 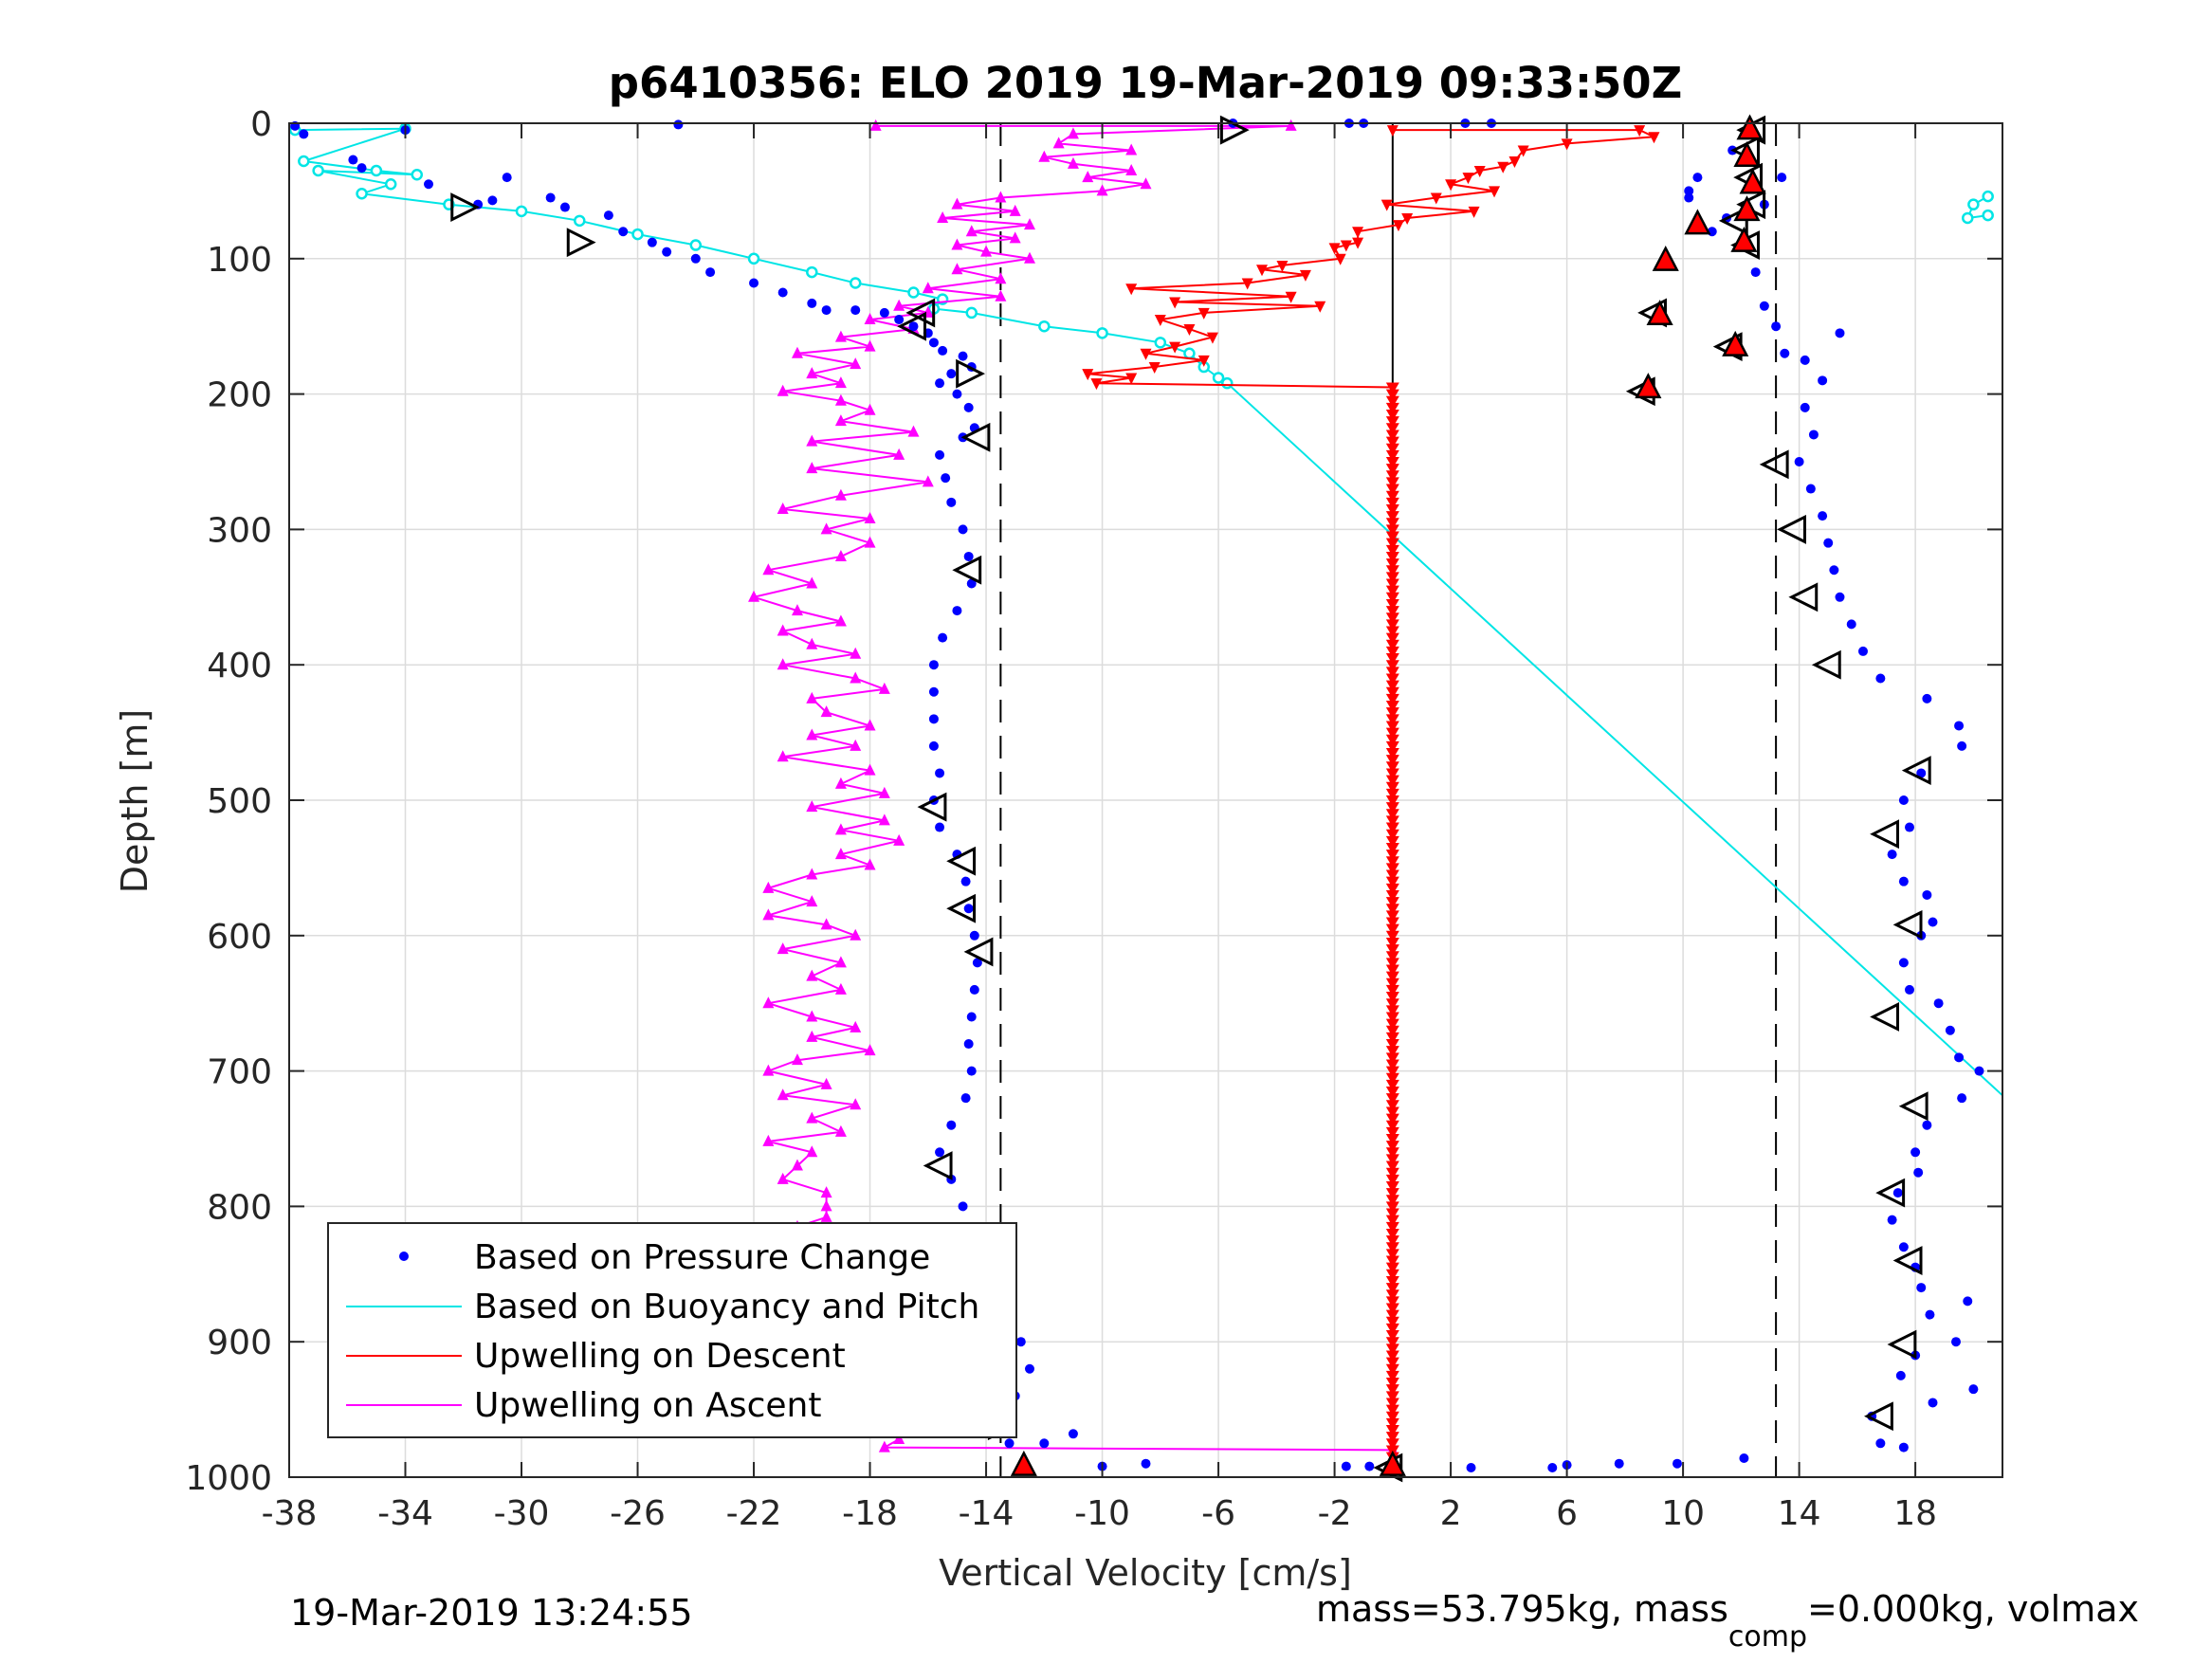 What do you see at coordinates (134, 801) in the screenshot?
I see `y-axis-label: Depth [m]` at bounding box center [134, 801].